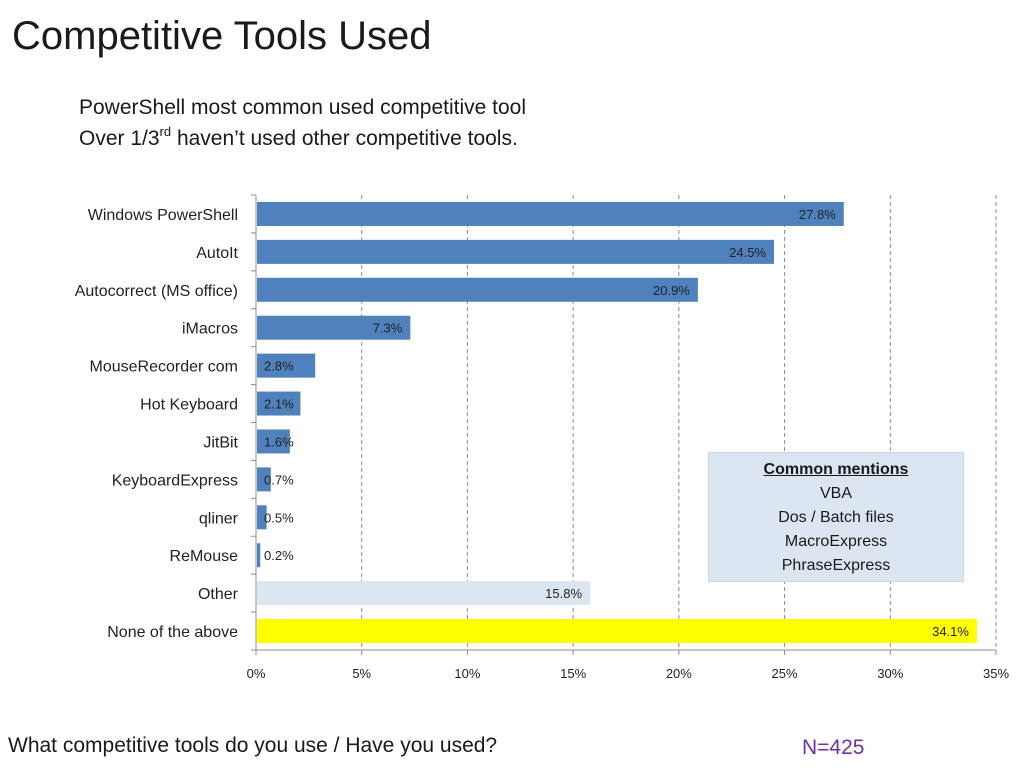 The image size is (1024, 768). Describe the element at coordinates (747, 252) in the screenshot. I see `data-label: 24.5%` at that location.